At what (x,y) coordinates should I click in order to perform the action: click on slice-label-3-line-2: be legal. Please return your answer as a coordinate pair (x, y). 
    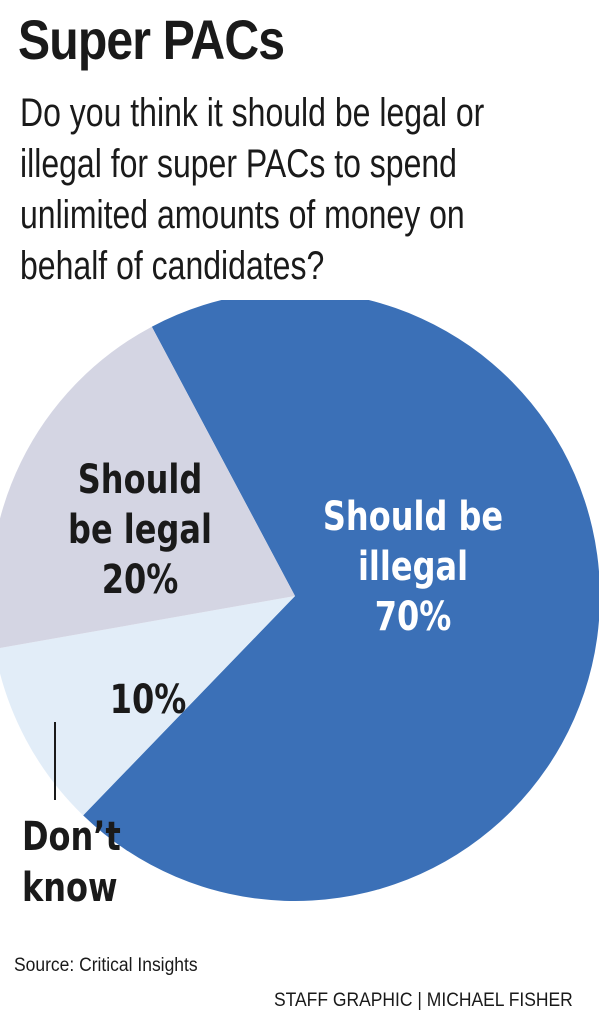
    Looking at the image, I should click on (140, 528).